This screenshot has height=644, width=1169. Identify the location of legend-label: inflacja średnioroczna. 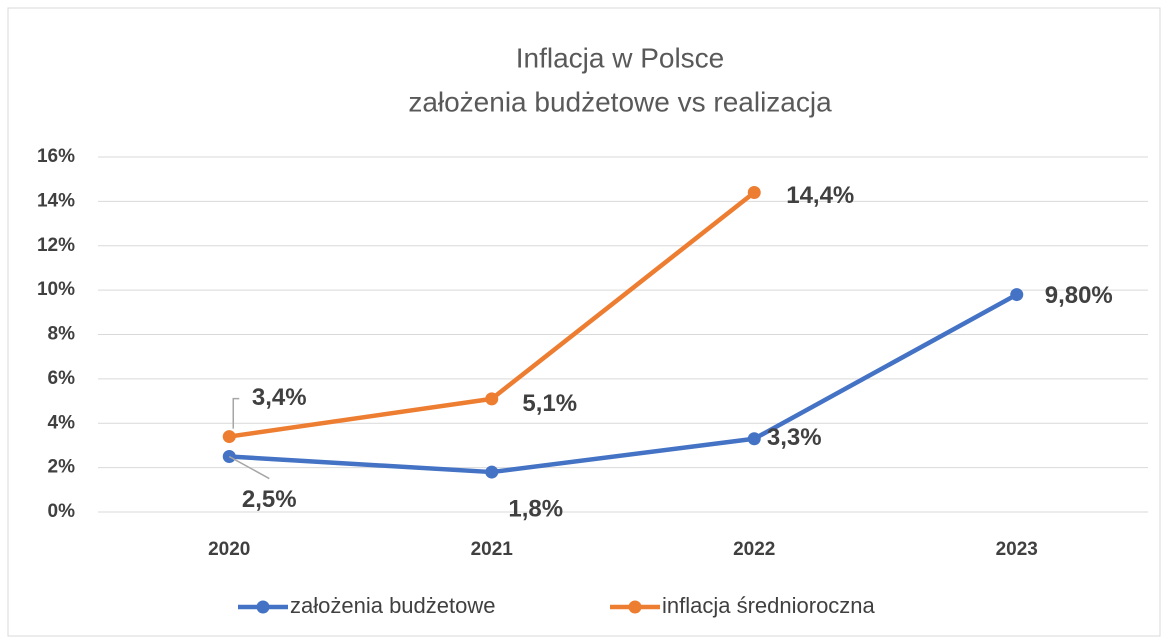
(769, 605).